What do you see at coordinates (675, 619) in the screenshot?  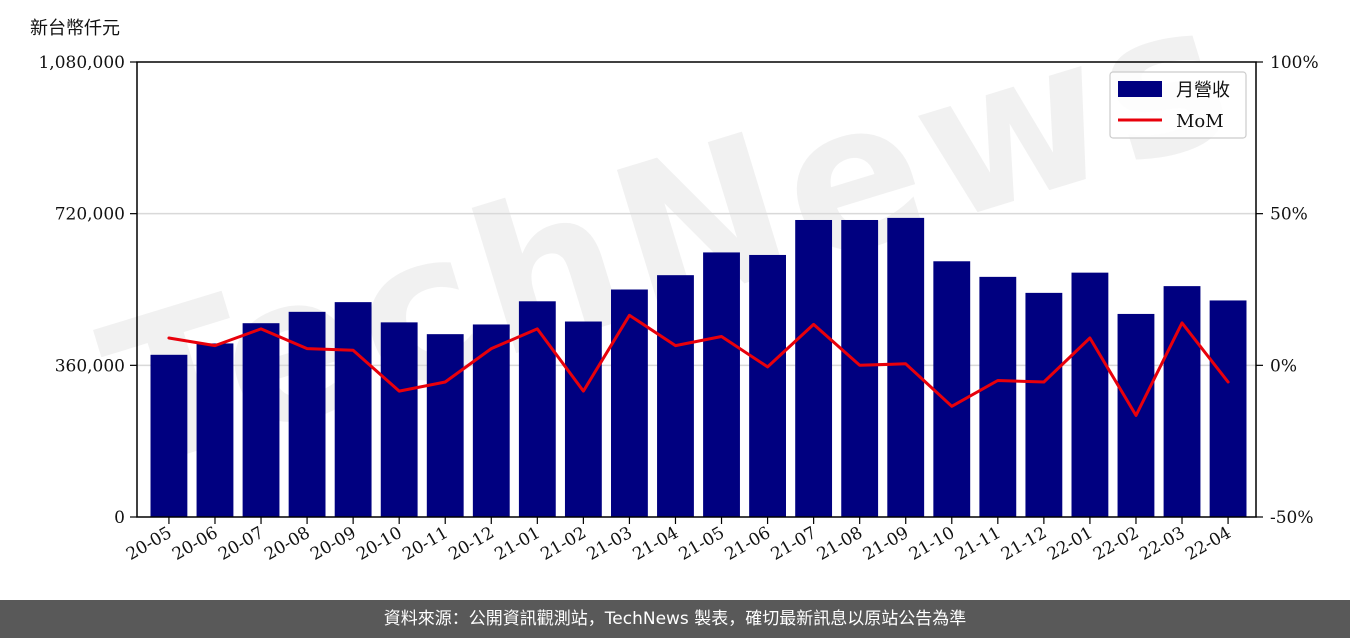 I see `source-footer: 資料來源：公開資訊觀測站，TechNews 製表，確切最新訊息以原站公告為準` at bounding box center [675, 619].